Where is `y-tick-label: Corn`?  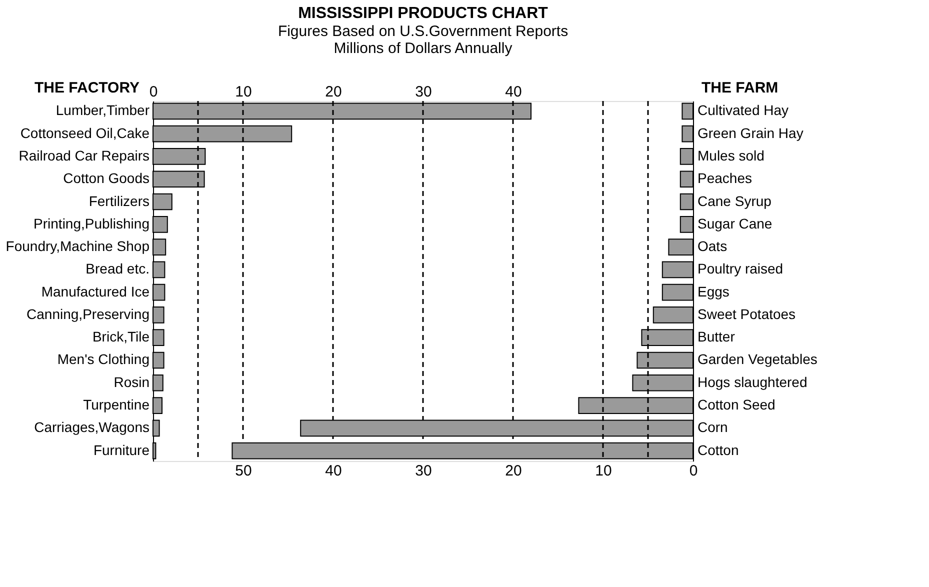 y-tick-label: Corn is located at coordinates (713, 427).